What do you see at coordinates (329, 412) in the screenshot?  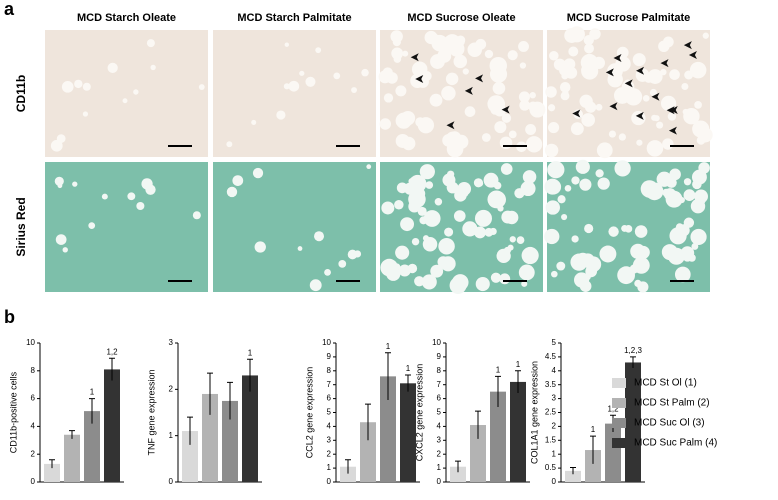 I see `y-tick-label: 5` at bounding box center [329, 412].